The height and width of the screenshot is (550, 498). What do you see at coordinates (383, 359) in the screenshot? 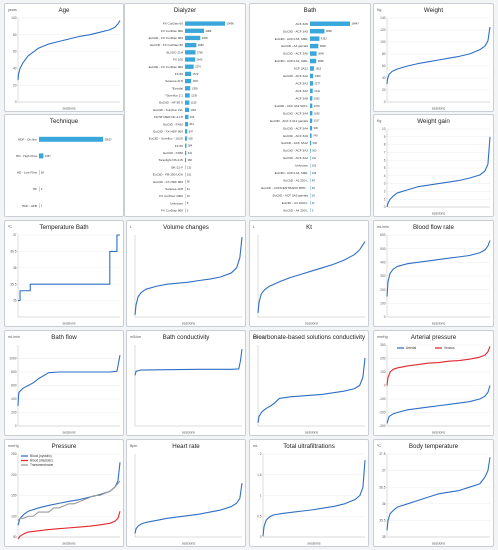
I see `y-tick-label: 200` at bounding box center [383, 359].